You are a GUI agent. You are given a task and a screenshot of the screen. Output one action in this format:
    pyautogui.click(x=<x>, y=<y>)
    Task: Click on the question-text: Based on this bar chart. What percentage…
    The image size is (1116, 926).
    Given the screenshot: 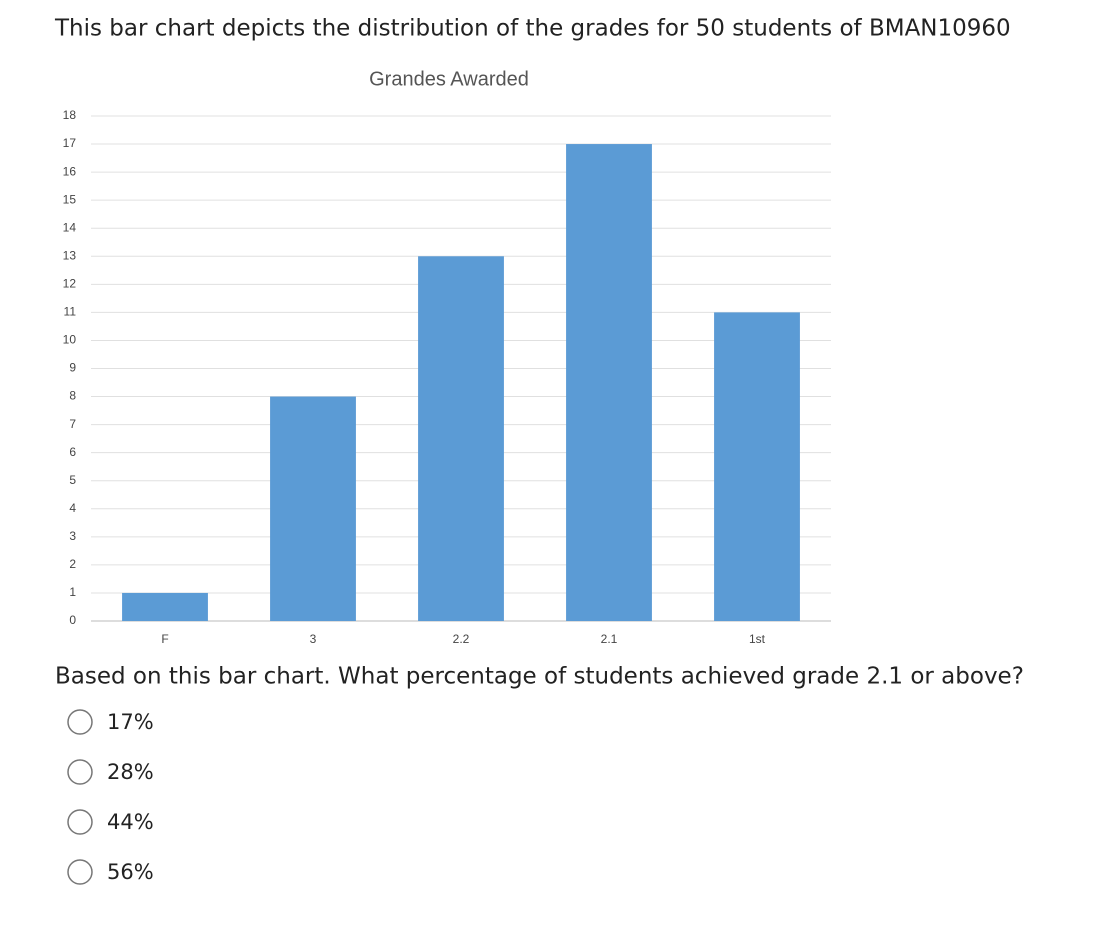 What is the action you would take?
    pyautogui.click(x=539, y=677)
    